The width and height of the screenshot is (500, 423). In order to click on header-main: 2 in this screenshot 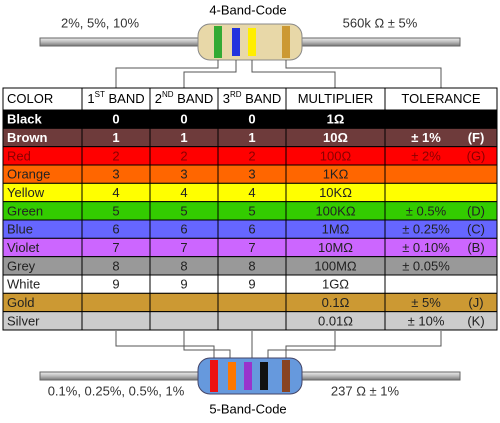, I will do `click(158, 98)`.